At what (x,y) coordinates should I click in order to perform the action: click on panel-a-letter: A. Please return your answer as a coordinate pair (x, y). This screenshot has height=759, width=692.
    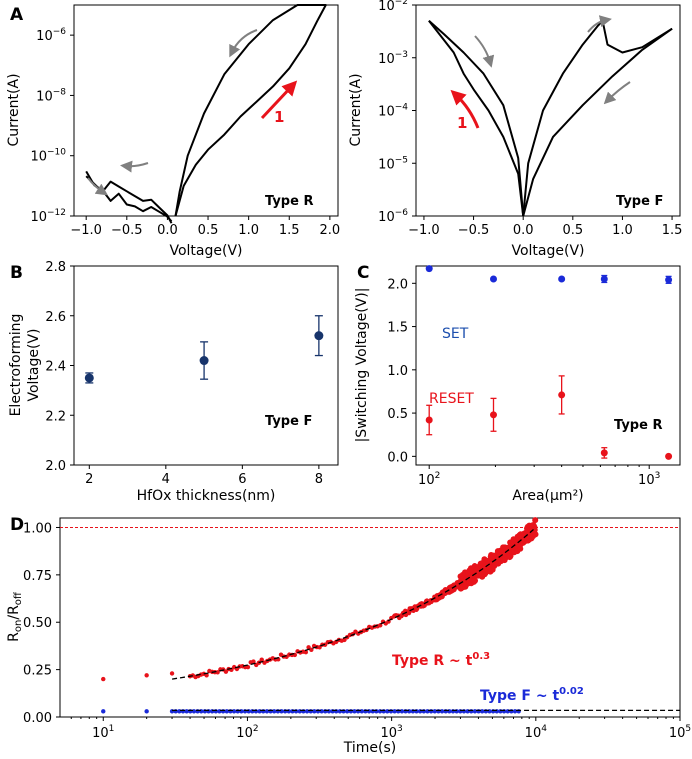
    Looking at the image, I should click on (17, 15).